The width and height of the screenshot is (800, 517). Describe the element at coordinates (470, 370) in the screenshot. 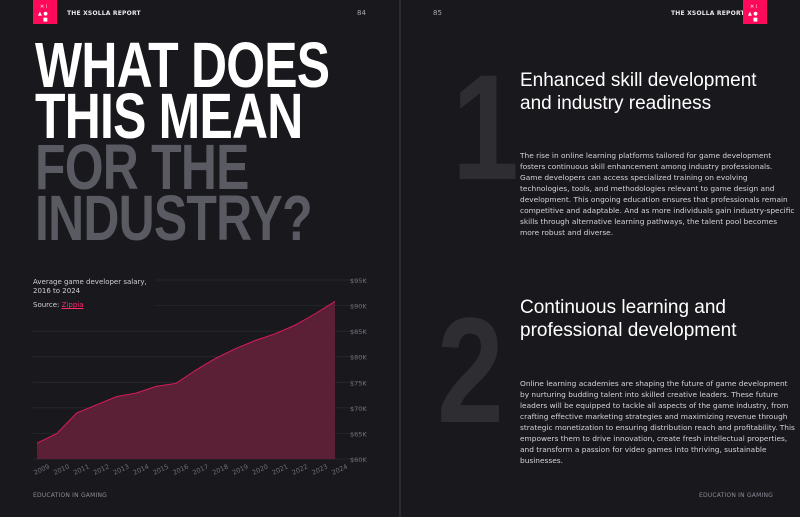

I see `section-number: 2` at that location.